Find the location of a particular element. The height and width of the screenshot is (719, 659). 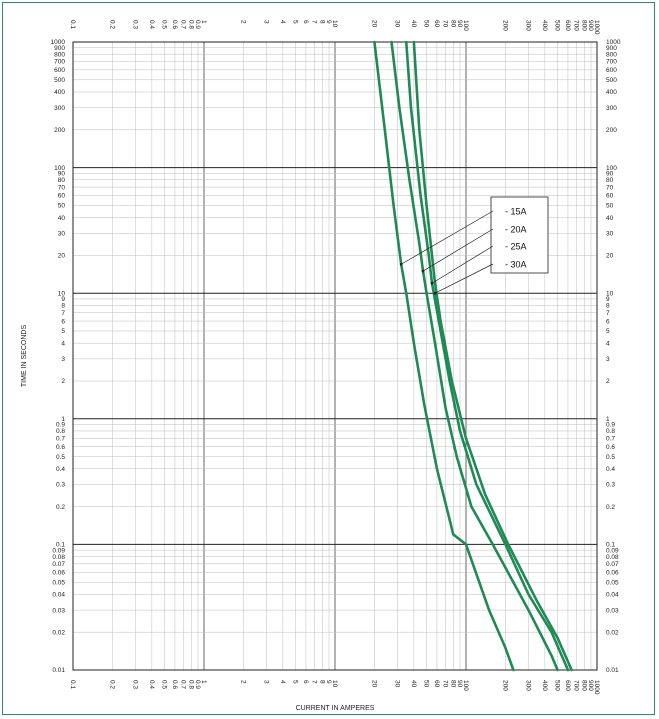

y-tick-label: 6 is located at coordinates (63, 321).